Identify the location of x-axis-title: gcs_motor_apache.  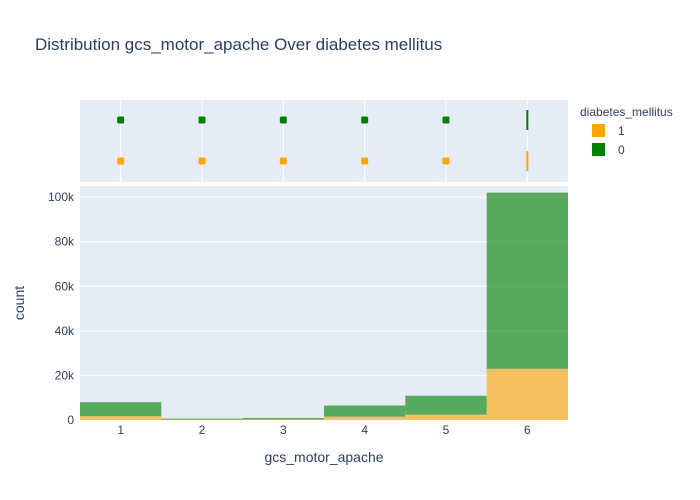
(323, 457).